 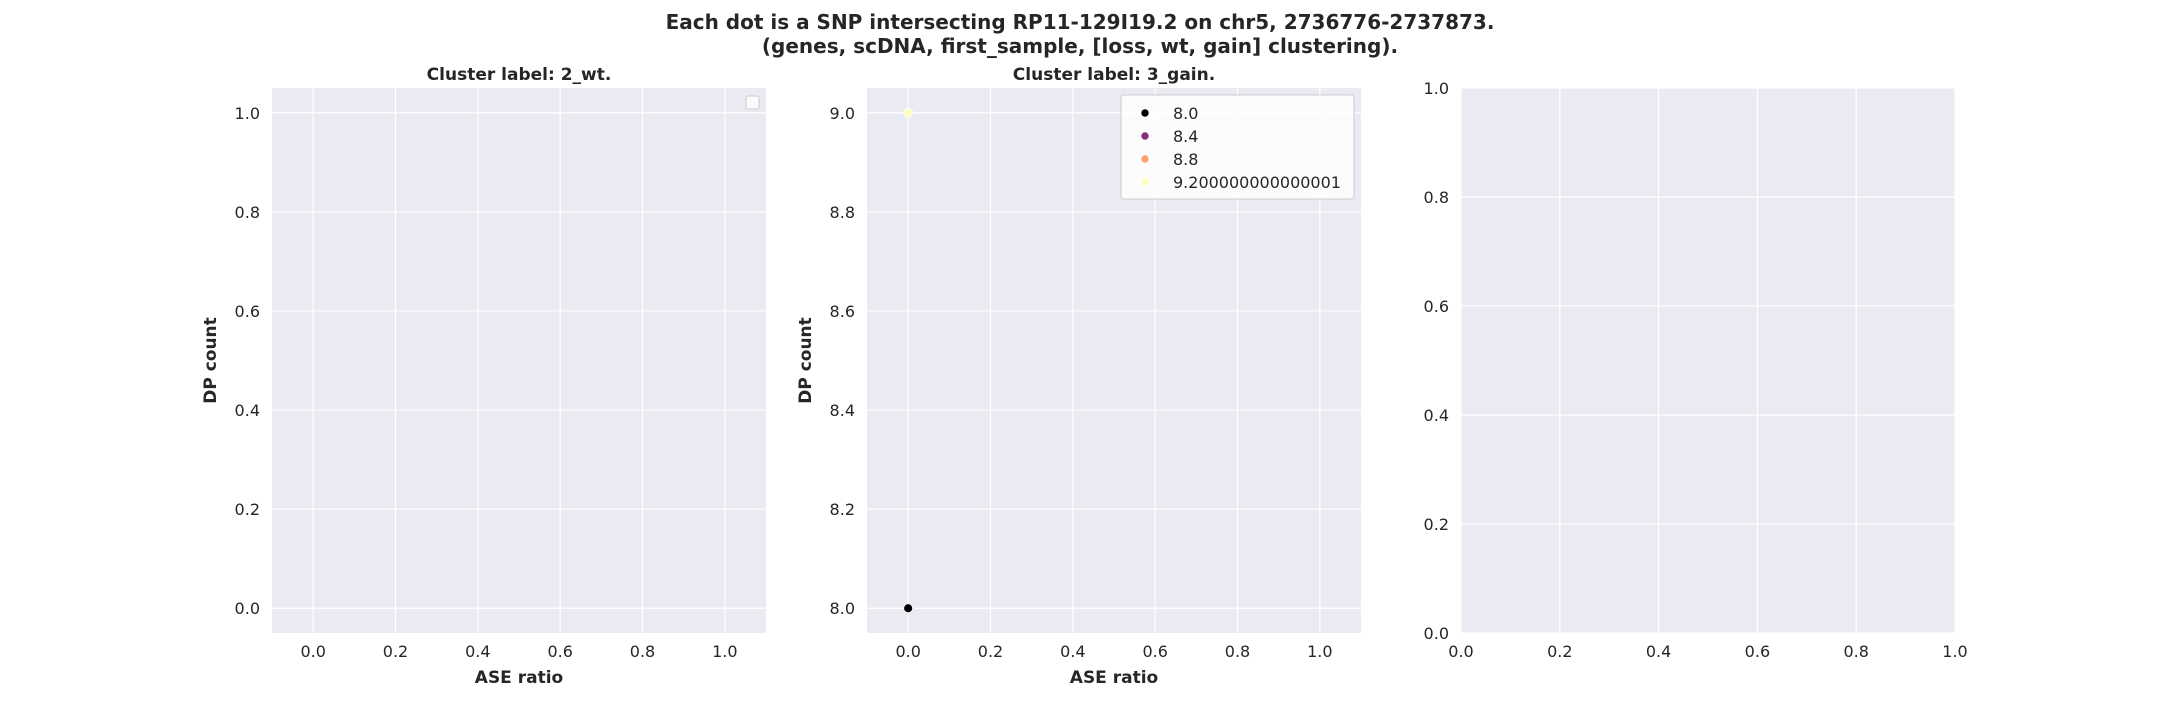 I want to click on legend-label: 8.0, so click(x=1185, y=113).